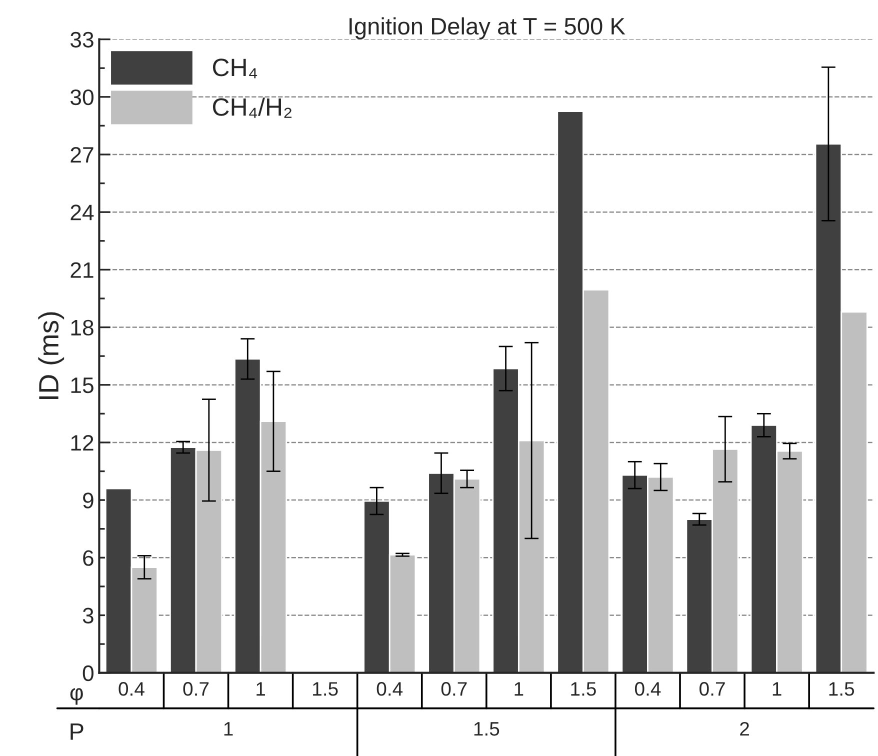 The height and width of the screenshot is (756, 878). I want to click on text: 1.5, so click(487, 729).